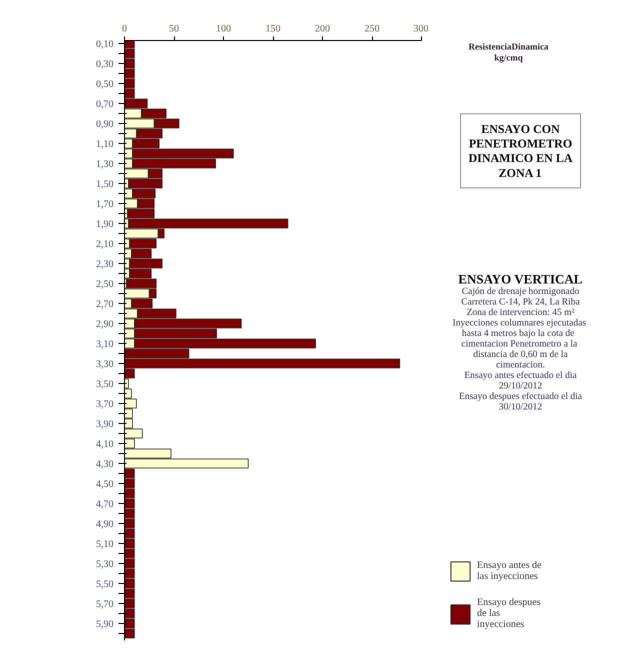 Image resolution: width=624 pixels, height=655 pixels. Describe the element at coordinates (105, 144) in the screenshot. I see `y-tick-label: 1,10` at that location.